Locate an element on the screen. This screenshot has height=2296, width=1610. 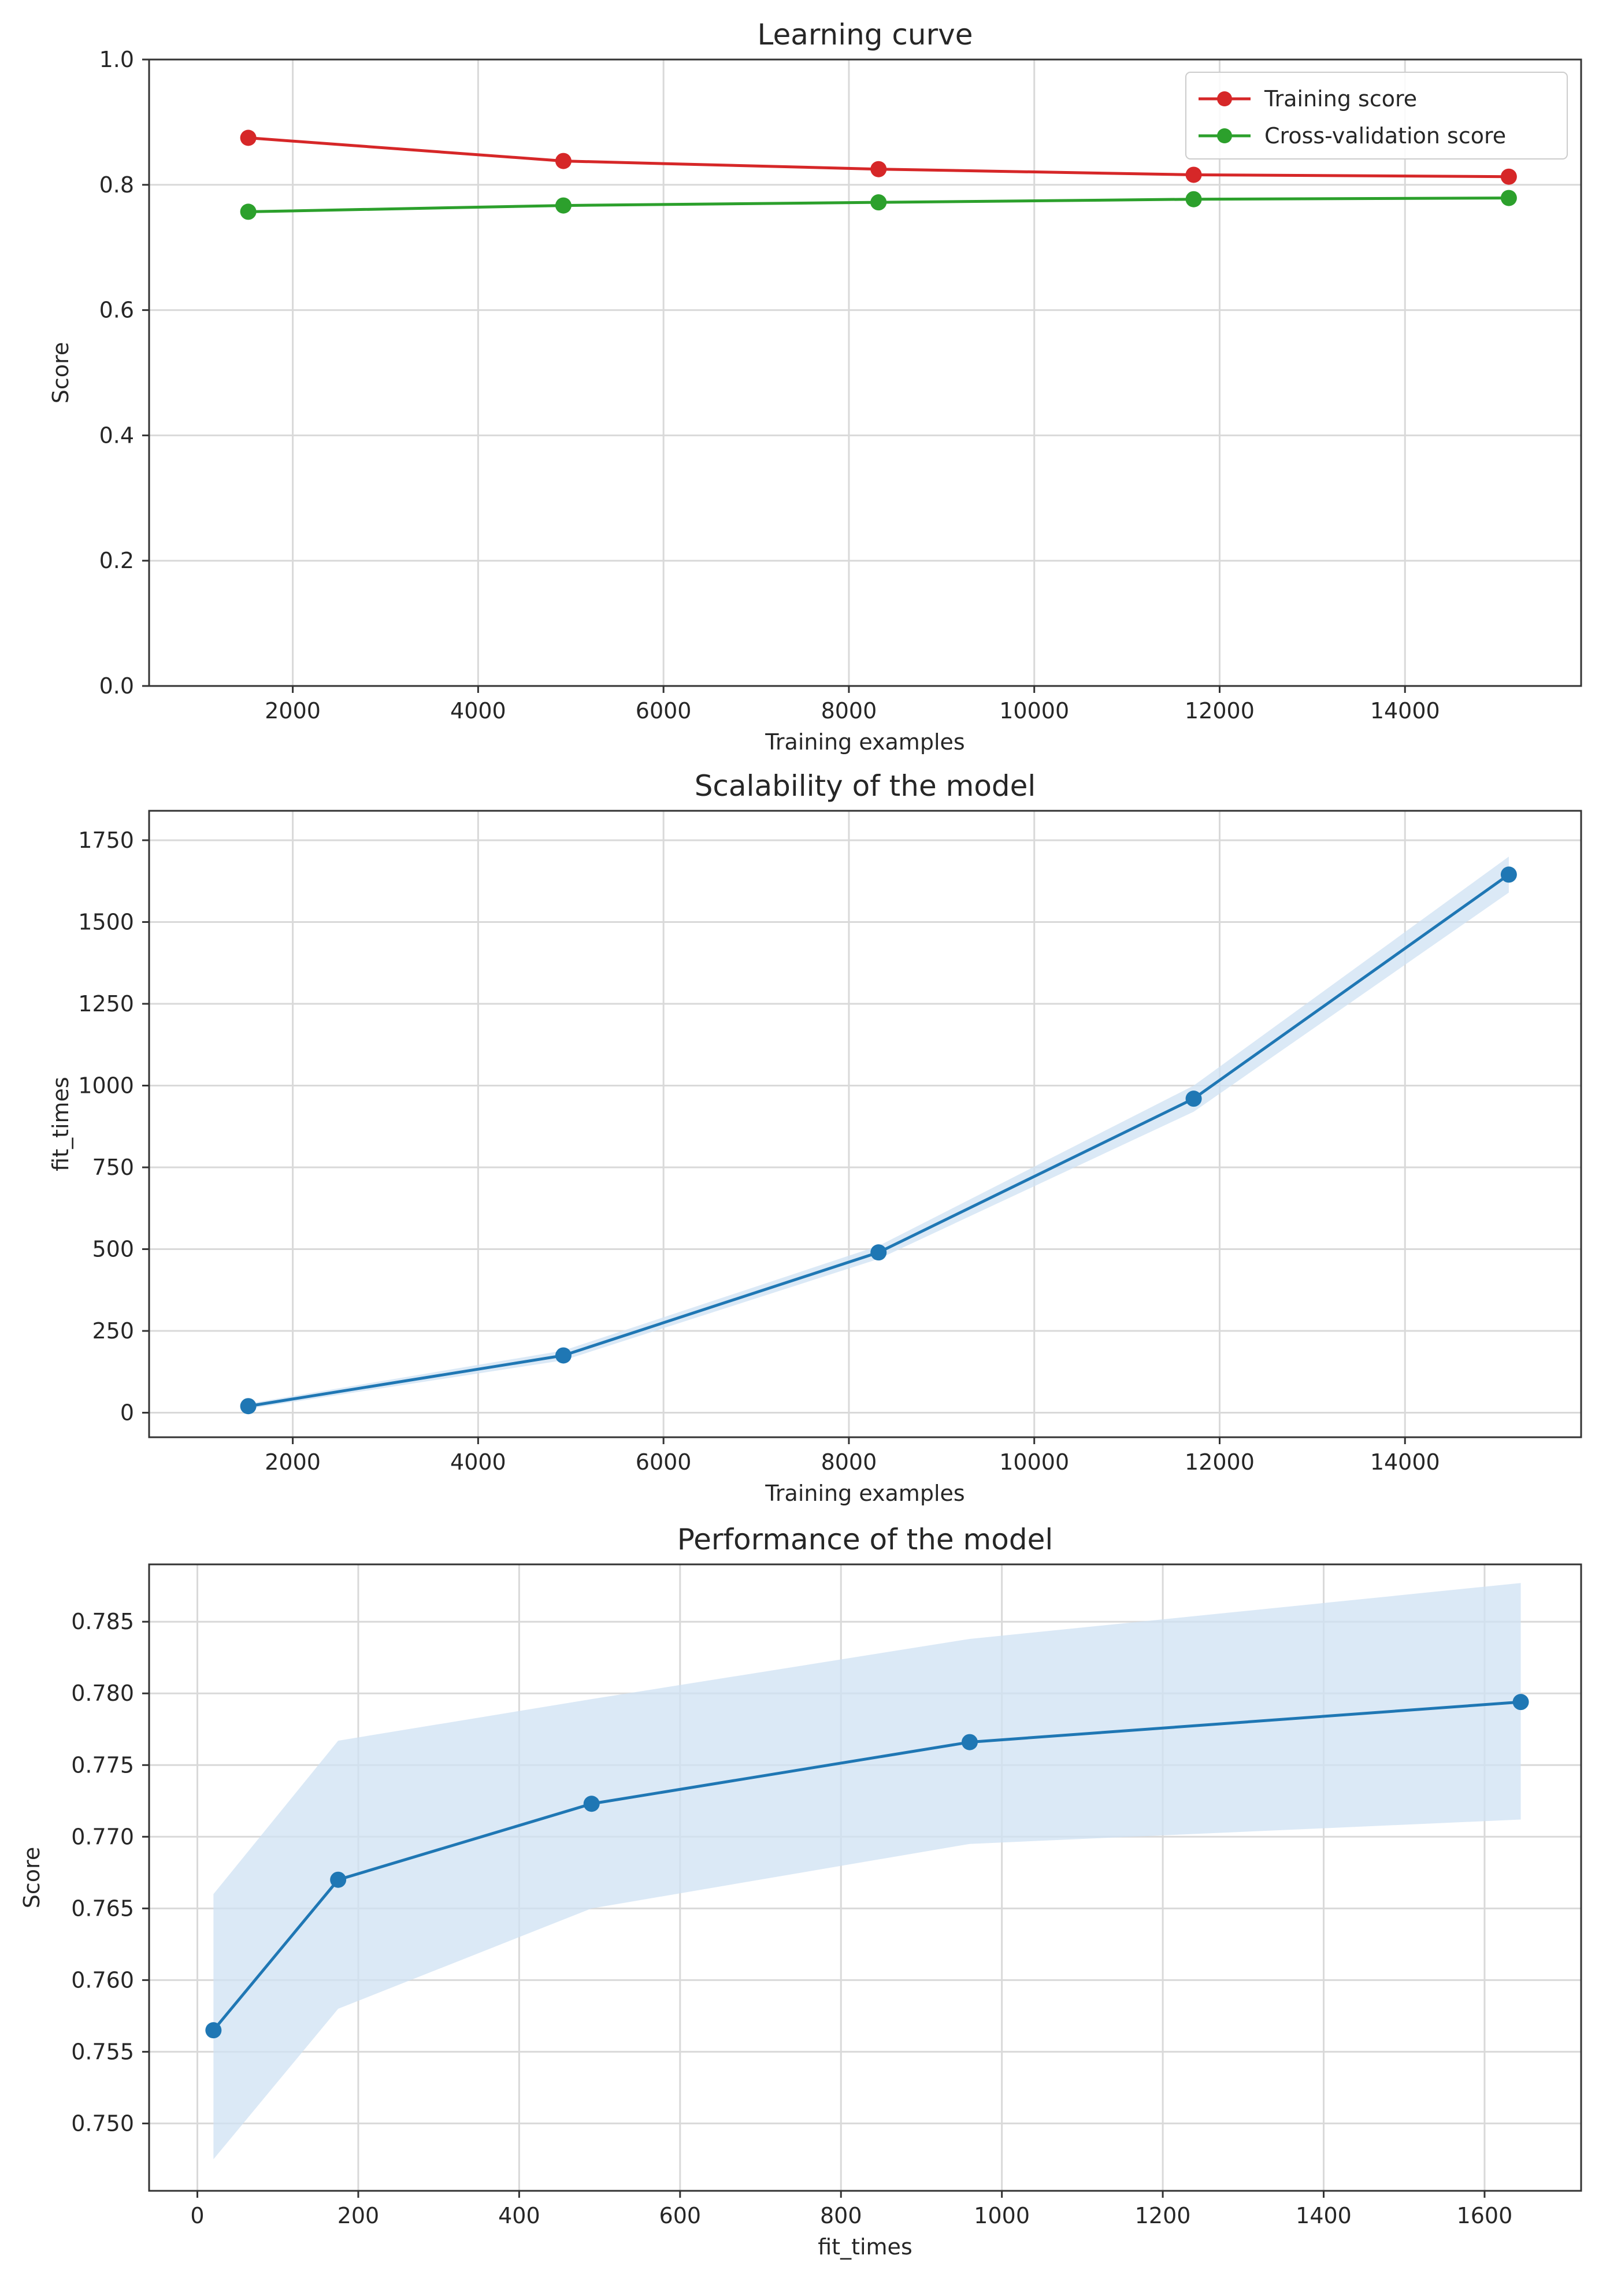
x-tick-label: 1000 is located at coordinates (1002, 2215).